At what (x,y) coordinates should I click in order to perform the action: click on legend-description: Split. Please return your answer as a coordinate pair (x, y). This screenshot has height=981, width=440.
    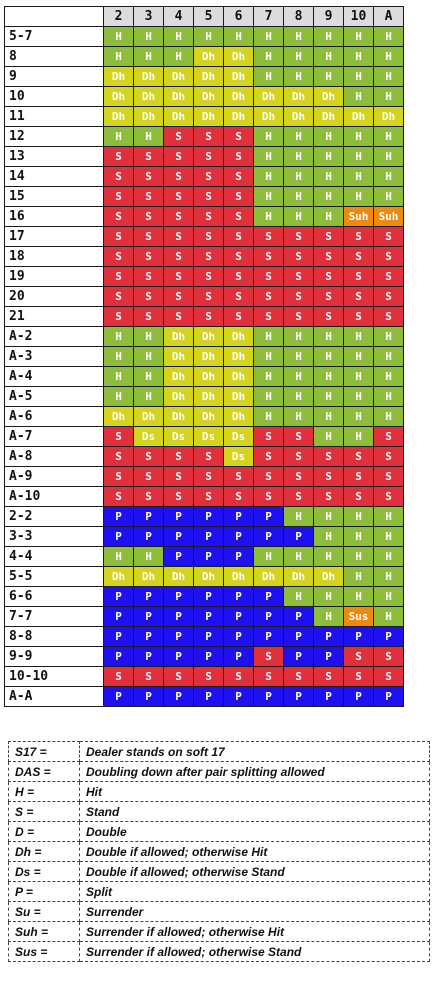
    Looking at the image, I should click on (254, 891).